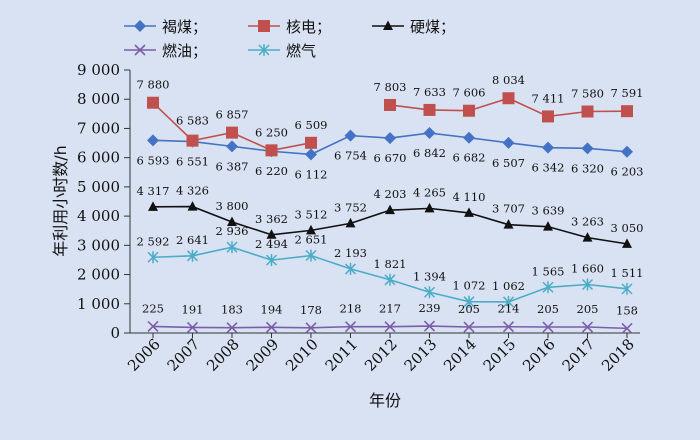 The height and width of the screenshot is (440, 700). I want to click on data-label: 4 317, so click(153, 191).